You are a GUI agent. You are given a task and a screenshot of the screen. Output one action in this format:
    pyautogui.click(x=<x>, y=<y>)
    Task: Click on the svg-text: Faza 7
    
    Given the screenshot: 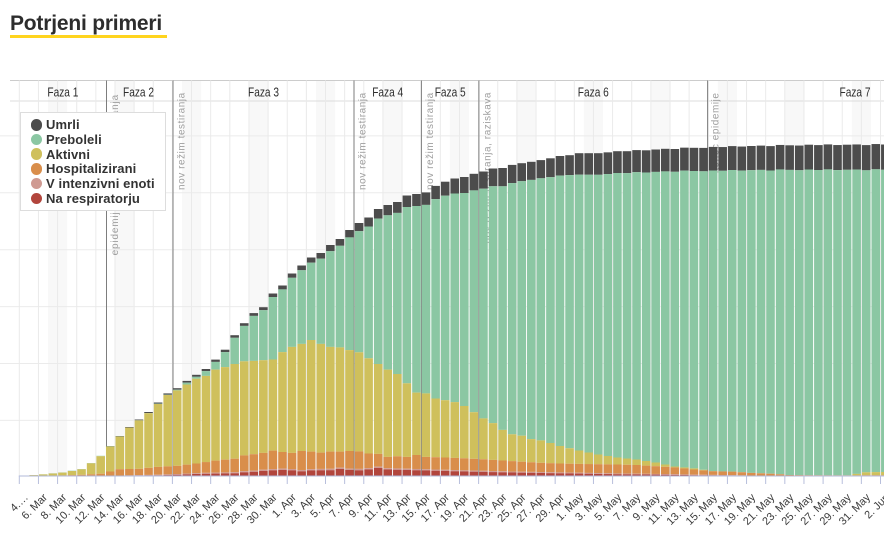 What is the action you would take?
    pyautogui.click(x=855, y=92)
    